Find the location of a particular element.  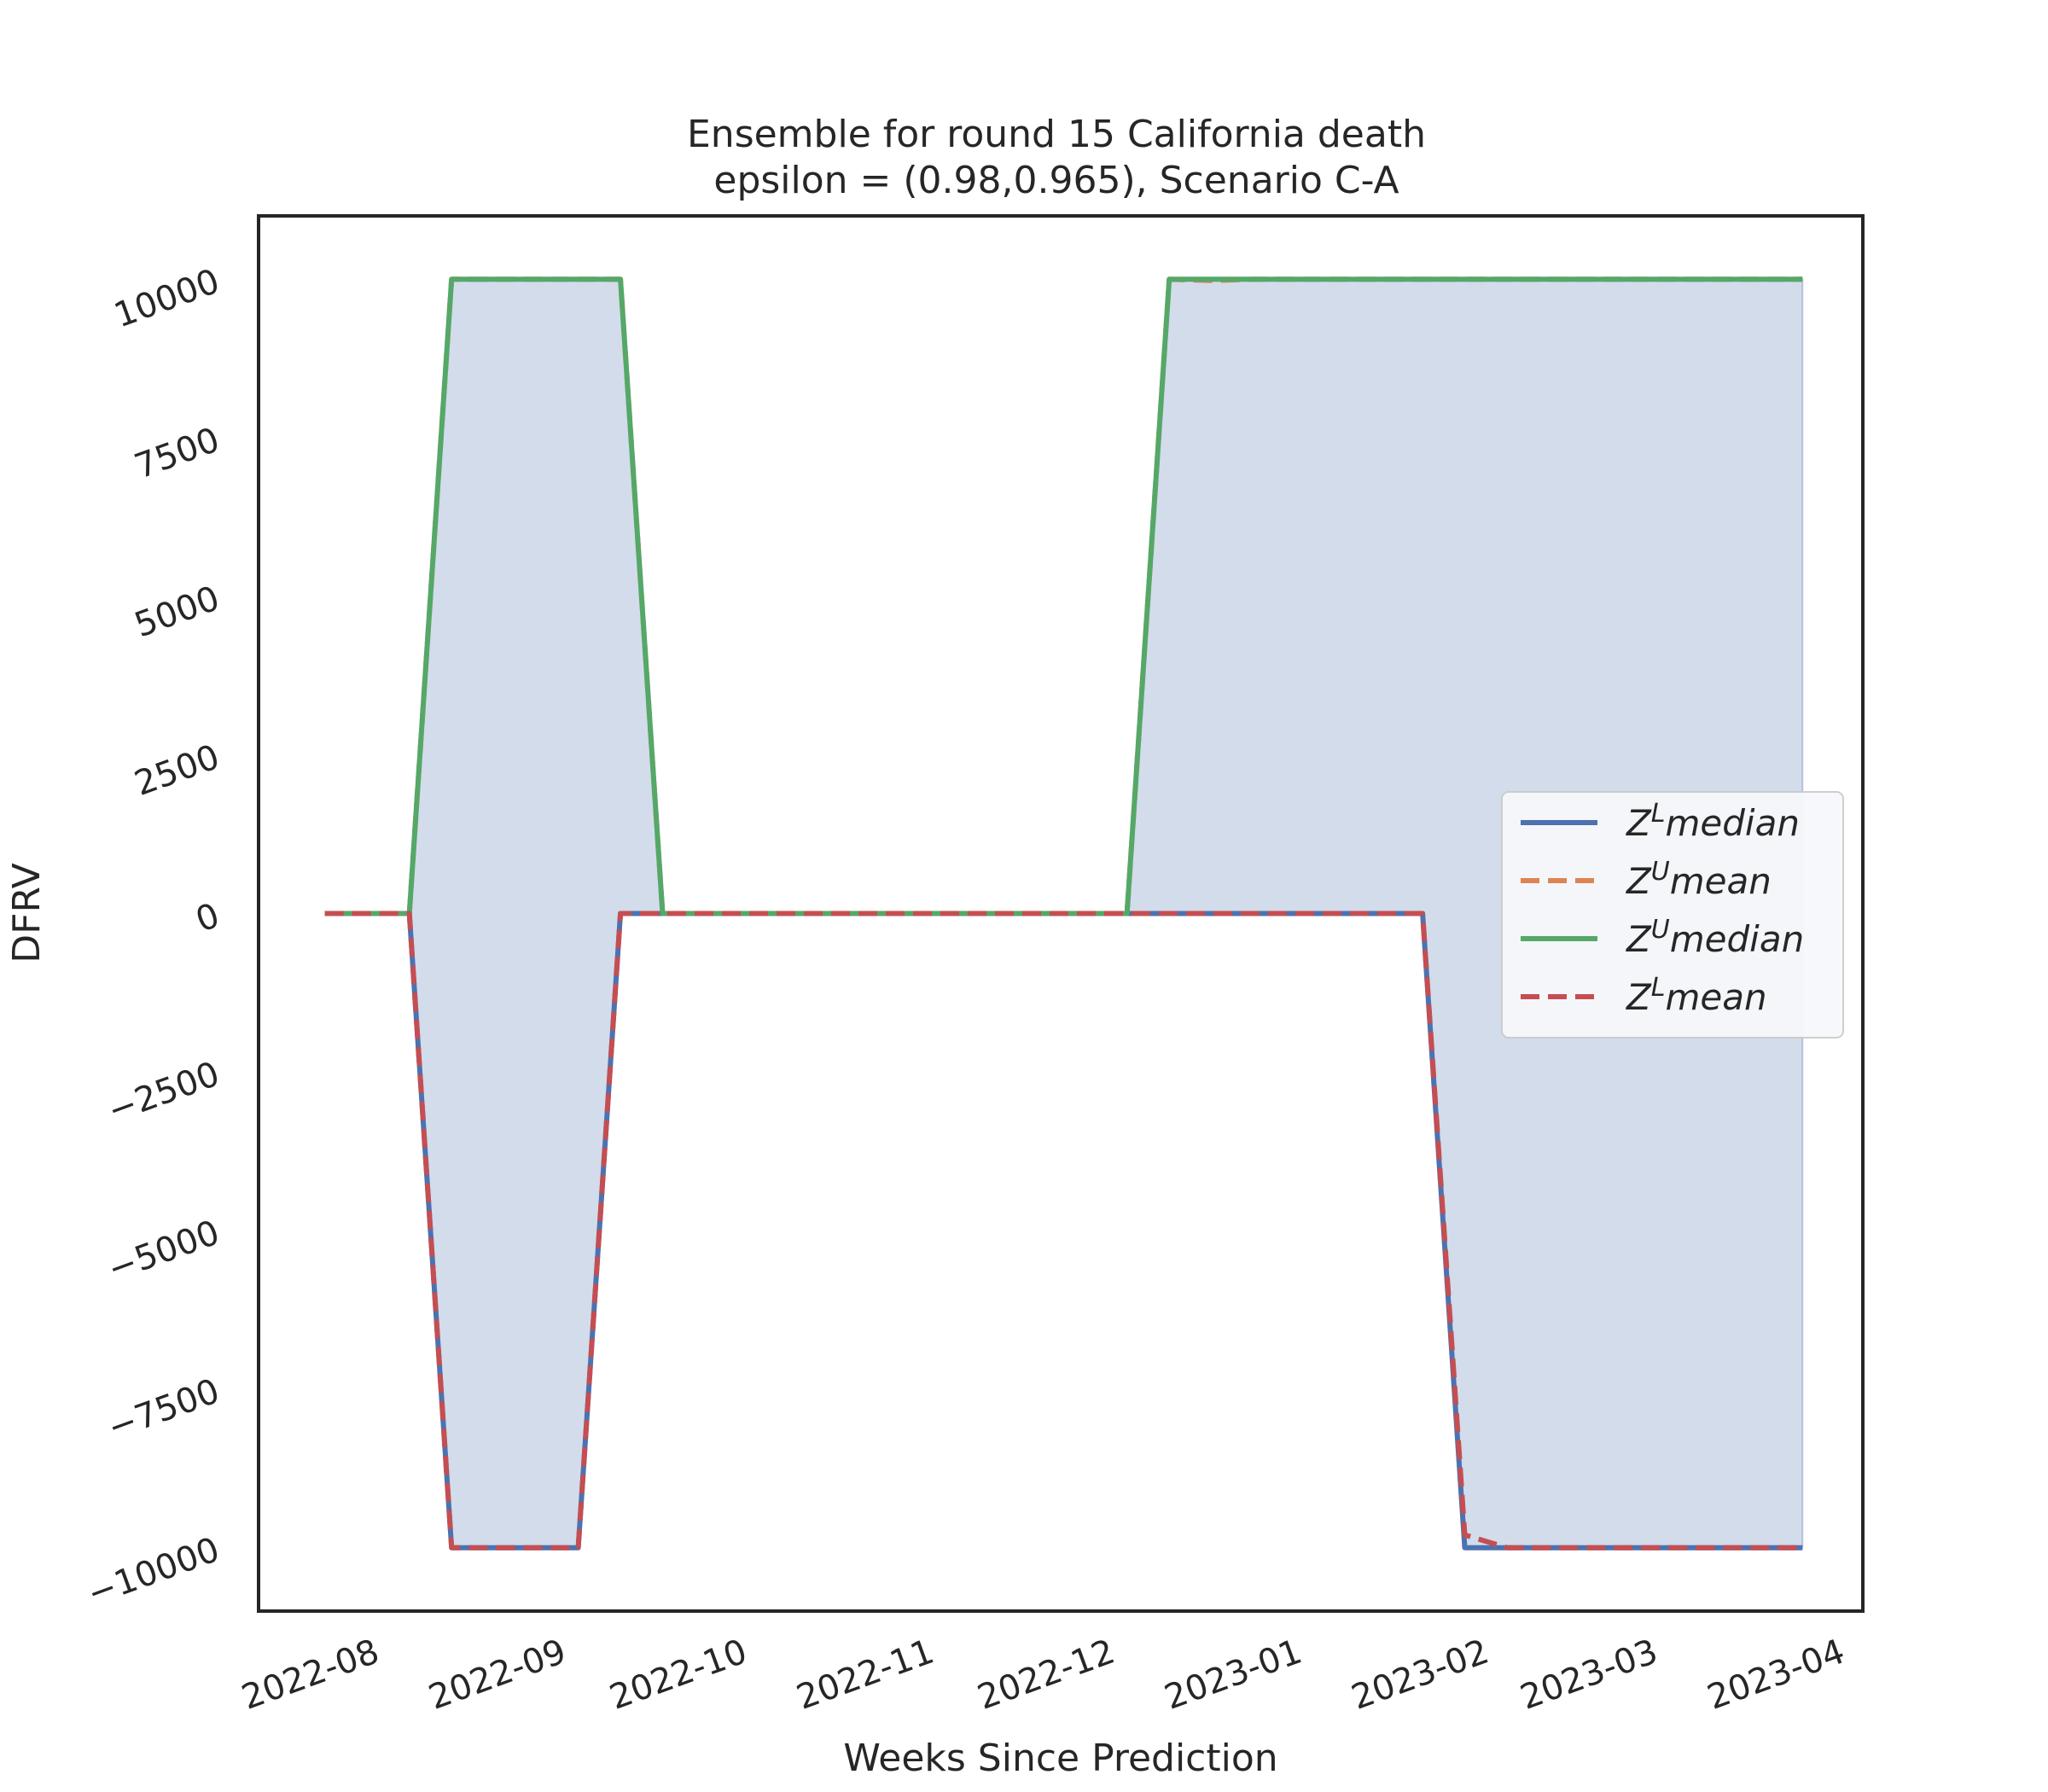

y-axis-label: DFRV is located at coordinates (27, 913).